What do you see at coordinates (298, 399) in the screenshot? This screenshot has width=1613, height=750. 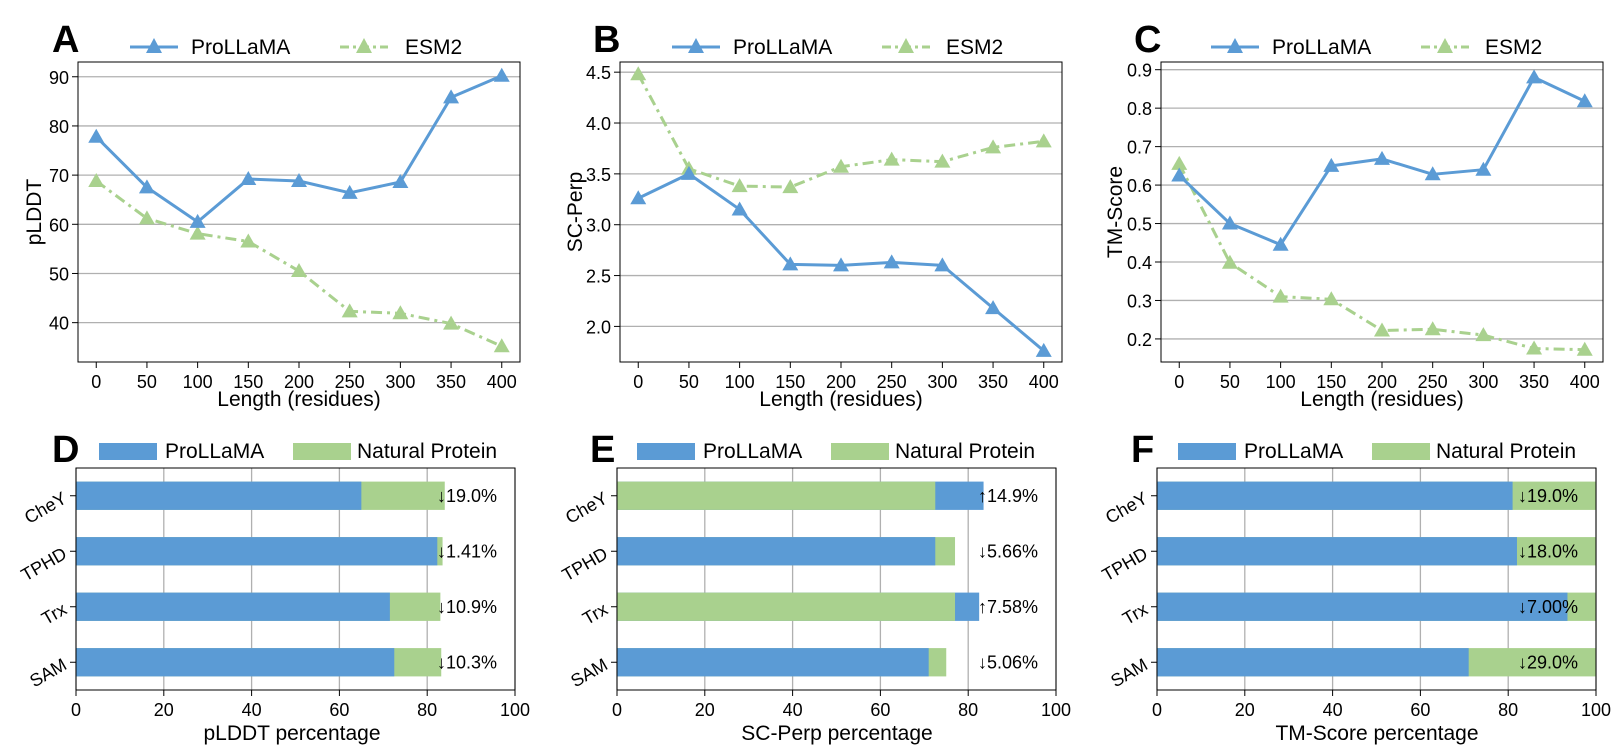 I see `x-axis-title: Length (residues)` at bounding box center [298, 399].